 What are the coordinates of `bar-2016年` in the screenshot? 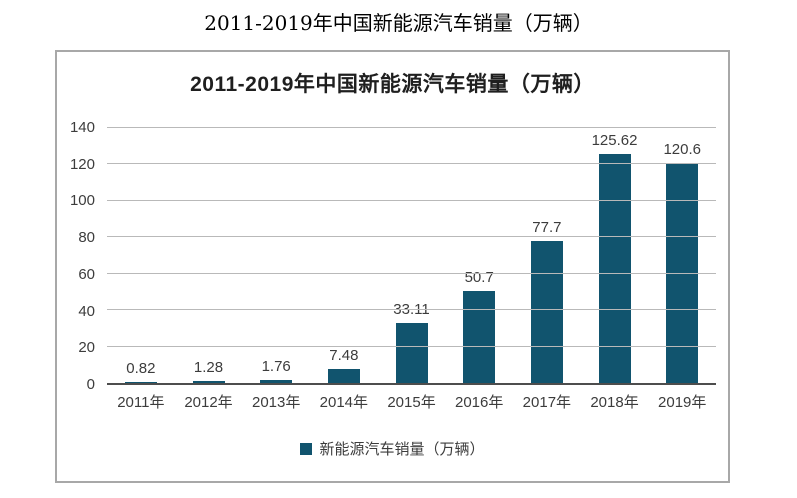 It's located at (479, 336).